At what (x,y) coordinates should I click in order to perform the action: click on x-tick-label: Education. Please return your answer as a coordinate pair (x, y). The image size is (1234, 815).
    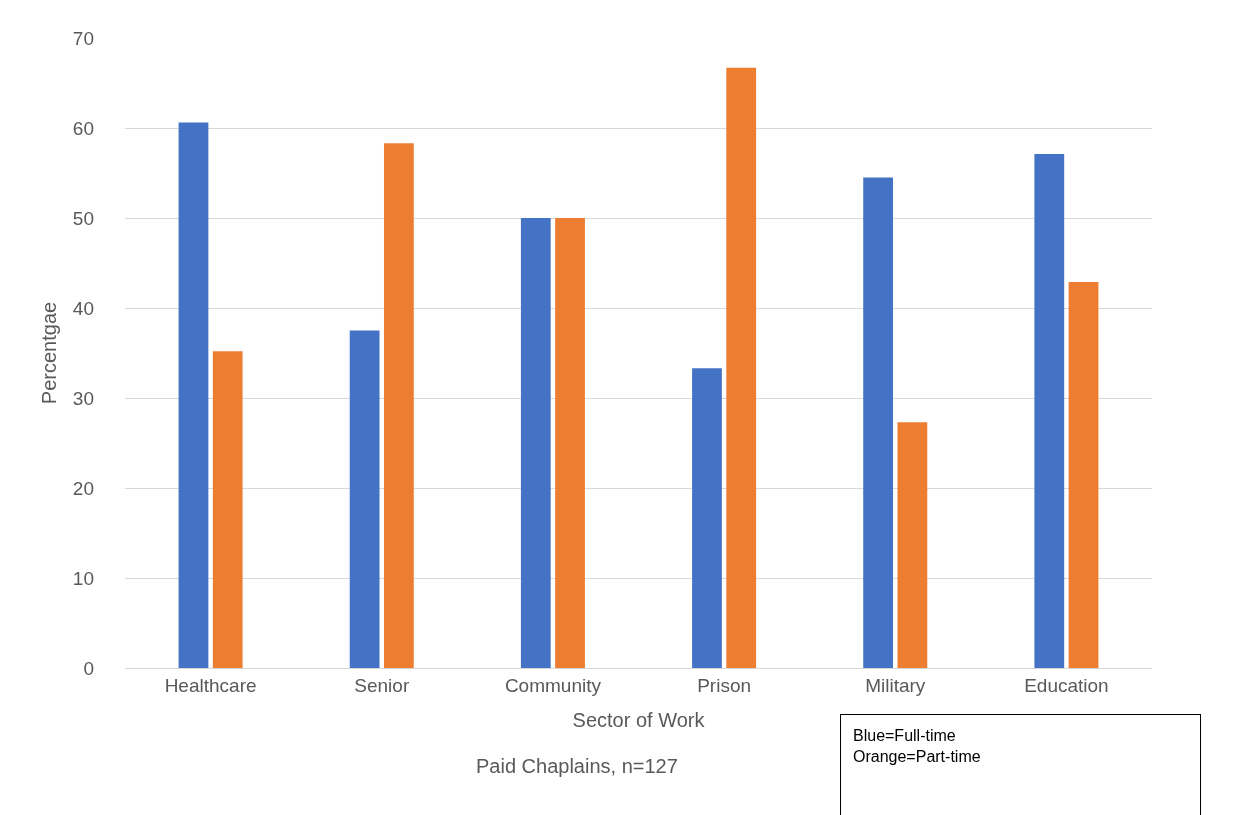
    Looking at the image, I should click on (1066, 685).